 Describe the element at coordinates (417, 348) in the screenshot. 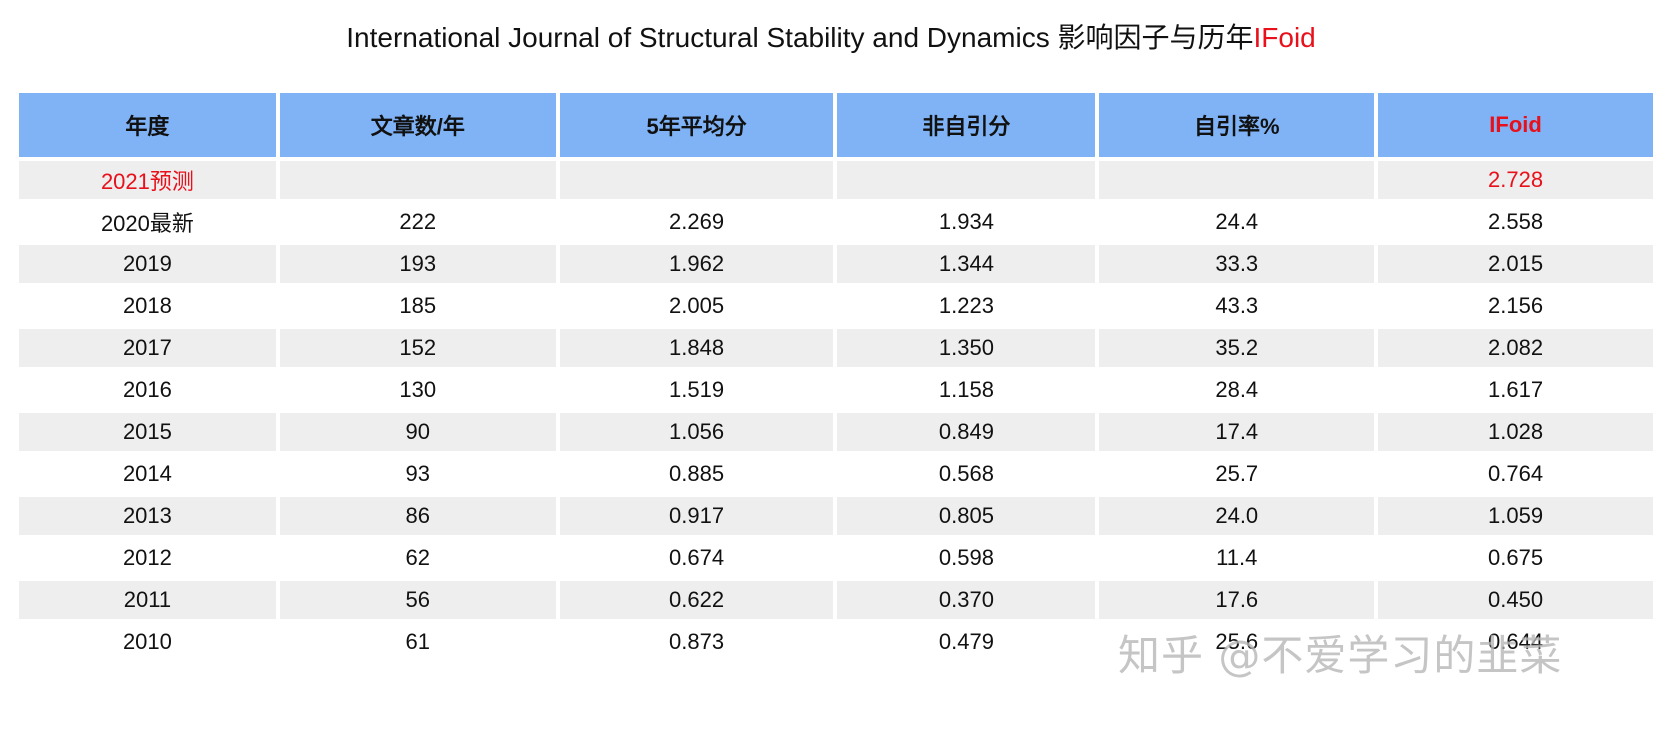

I see `cell-articles: 152` at that location.